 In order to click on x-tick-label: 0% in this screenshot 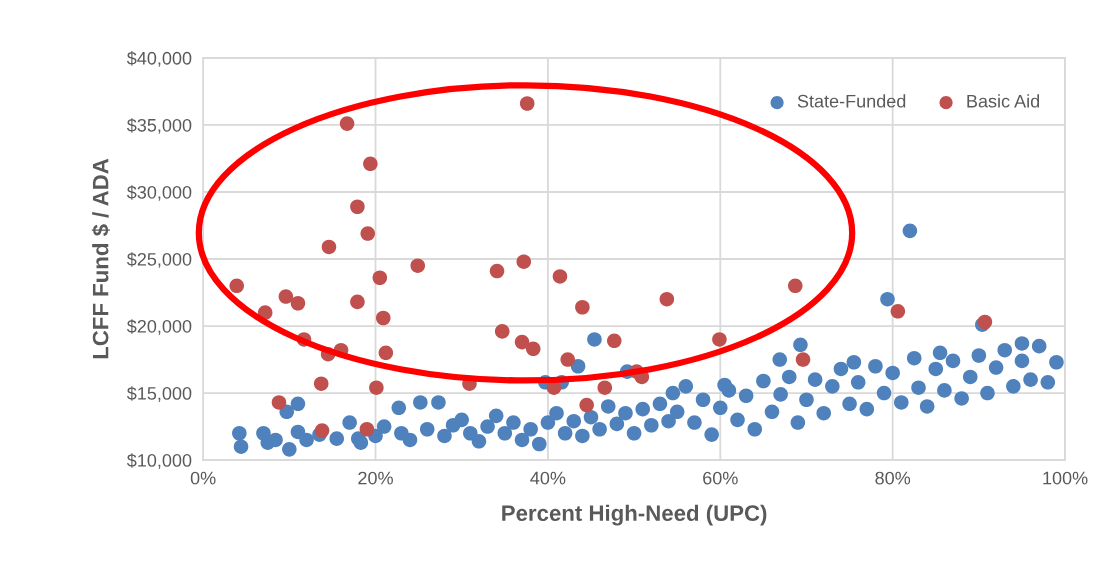, I will do `click(203, 478)`.